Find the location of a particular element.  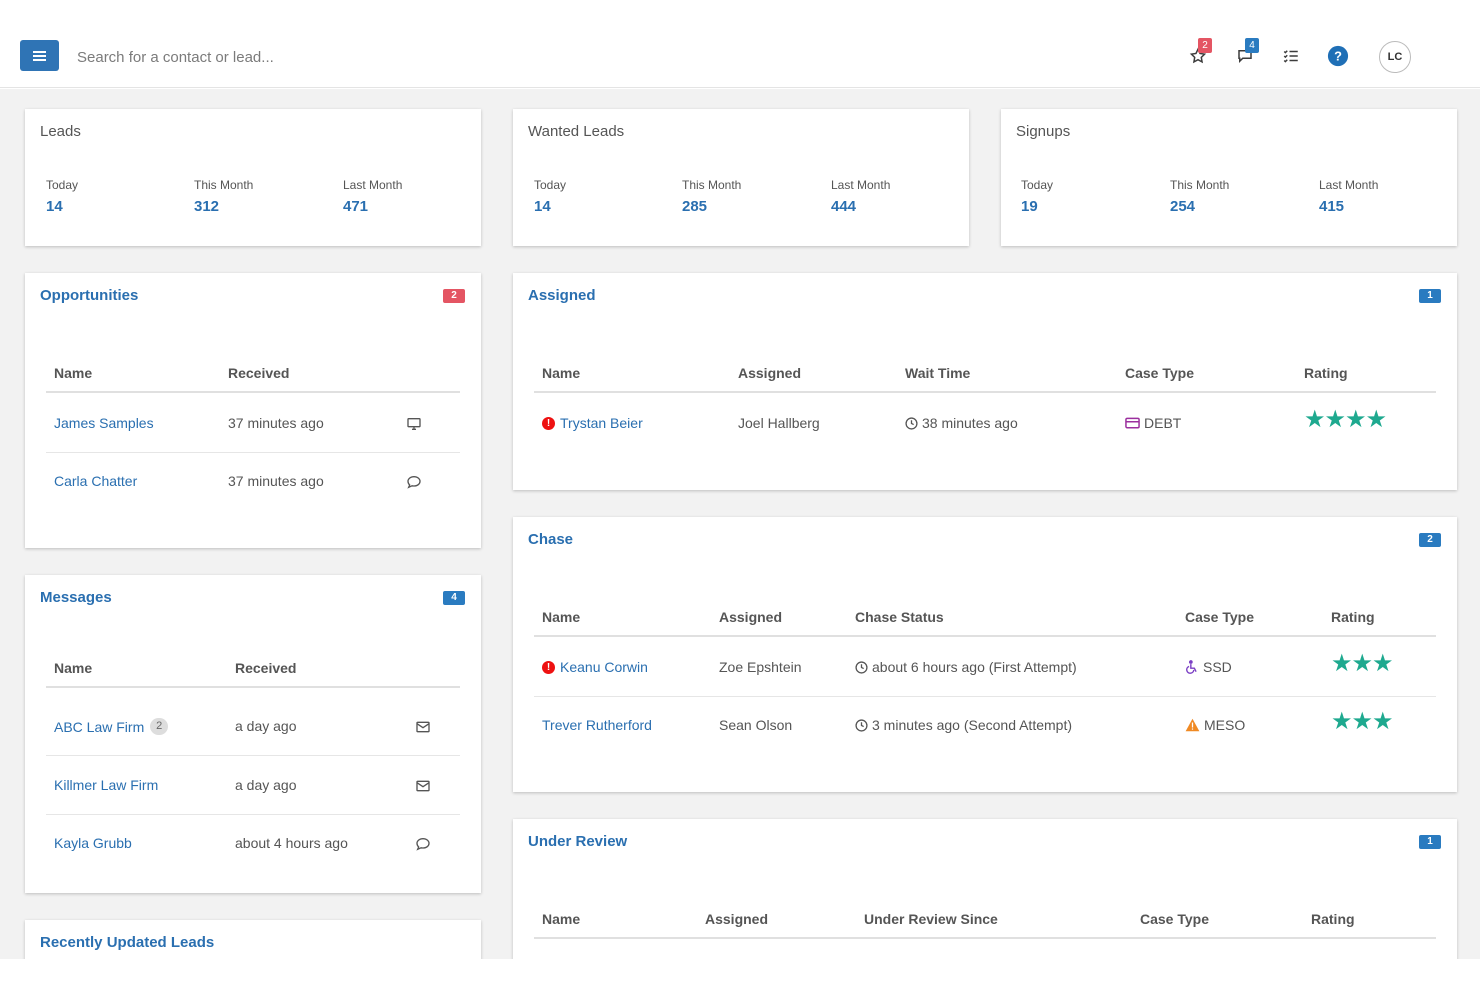

received-time: 37 minutes ago is located at coordinates (276, 423).